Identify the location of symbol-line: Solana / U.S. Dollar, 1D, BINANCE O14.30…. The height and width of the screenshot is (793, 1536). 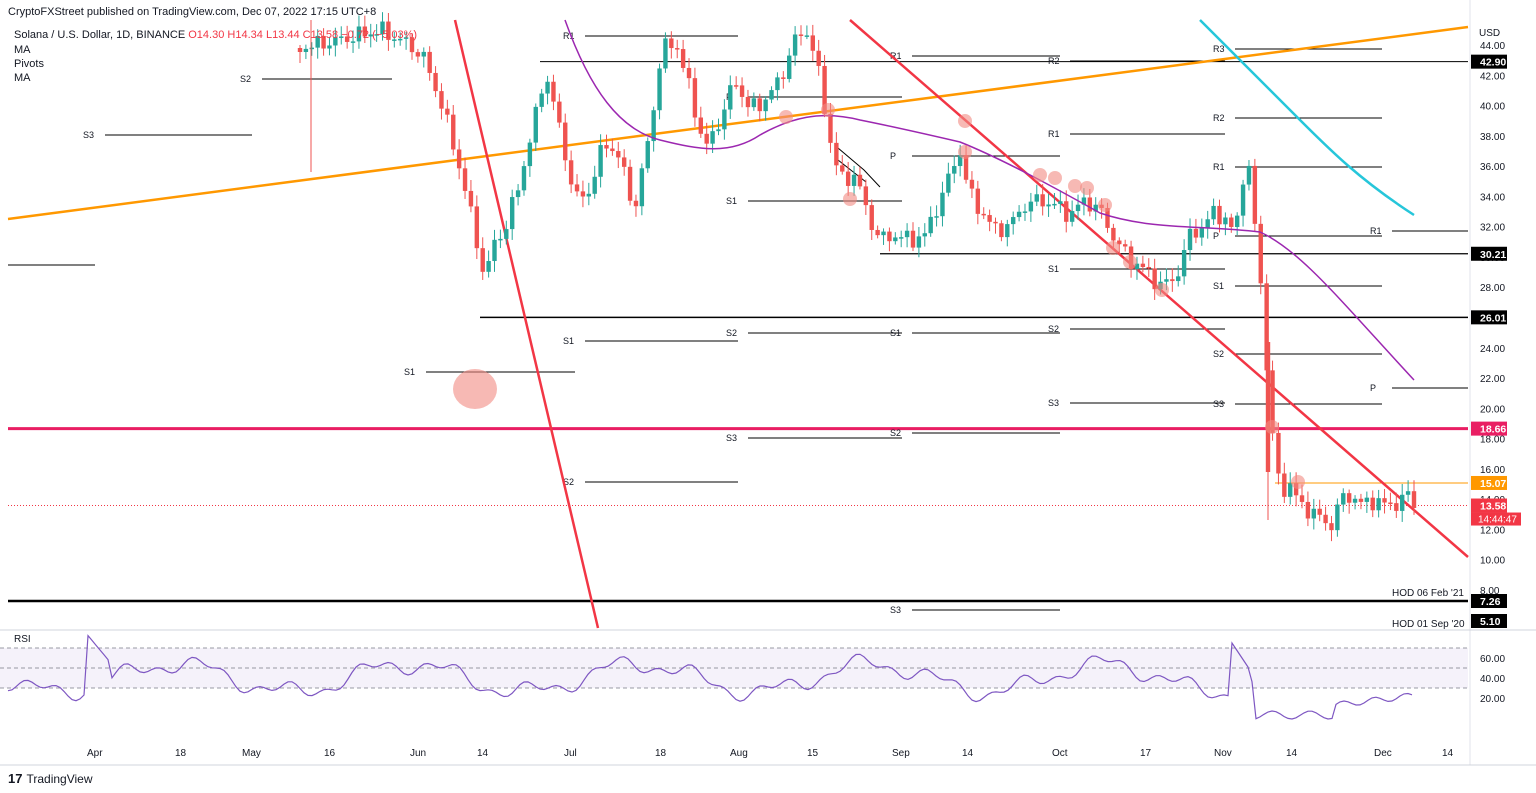
(215, 35).